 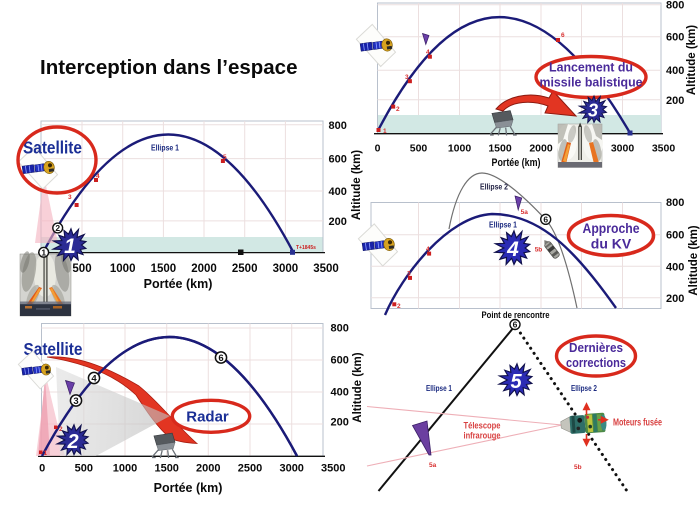 I want to click on svg-text: Point de rencontre, so click(x=516, y=315).